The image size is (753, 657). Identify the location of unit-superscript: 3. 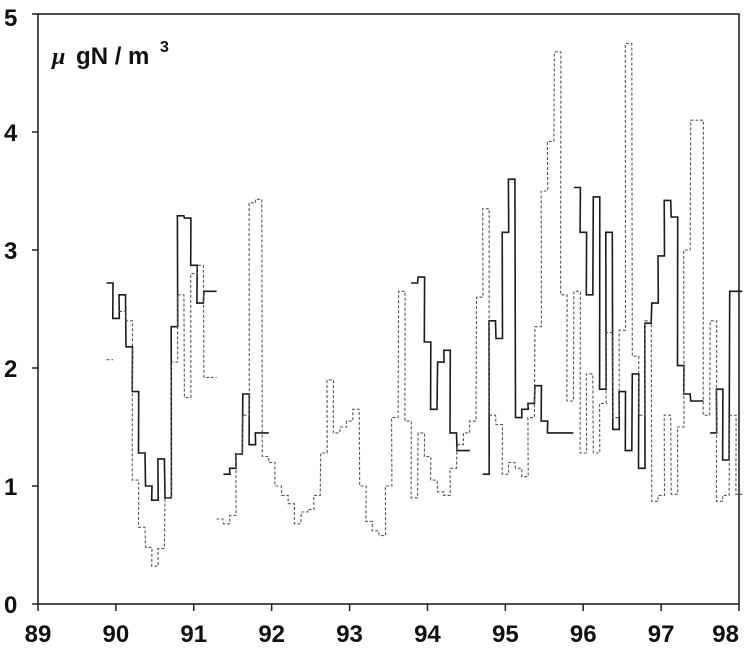
(164, 47).